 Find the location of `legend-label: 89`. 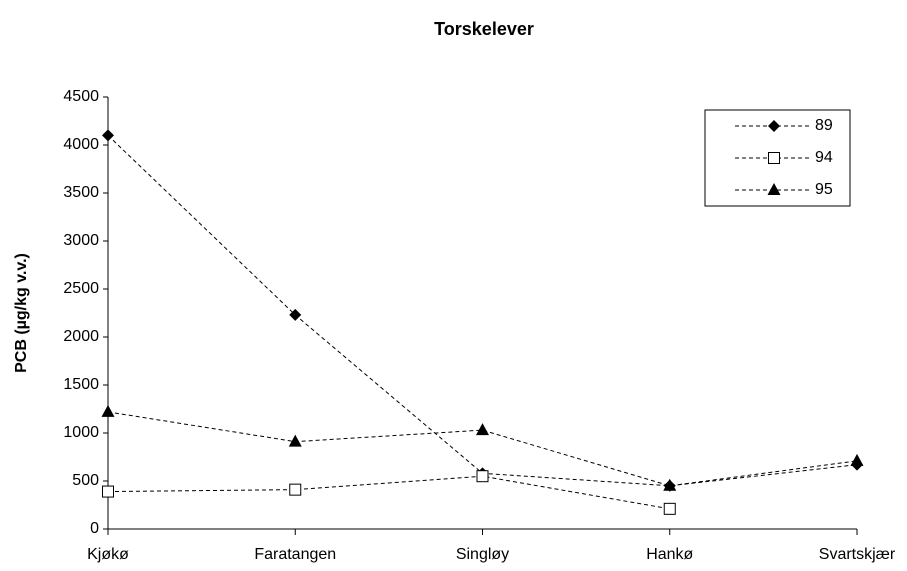

legend-label: 89 is located at coordinates (824, 125).